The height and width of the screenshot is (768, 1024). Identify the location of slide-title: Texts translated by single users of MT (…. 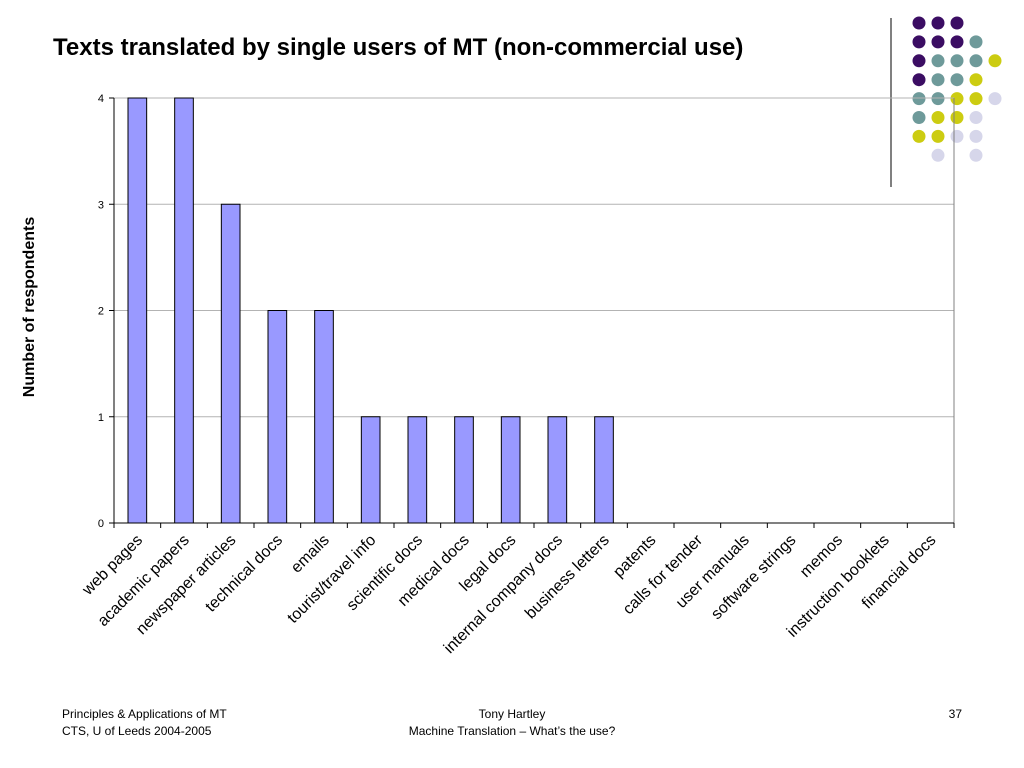
(398, 47).